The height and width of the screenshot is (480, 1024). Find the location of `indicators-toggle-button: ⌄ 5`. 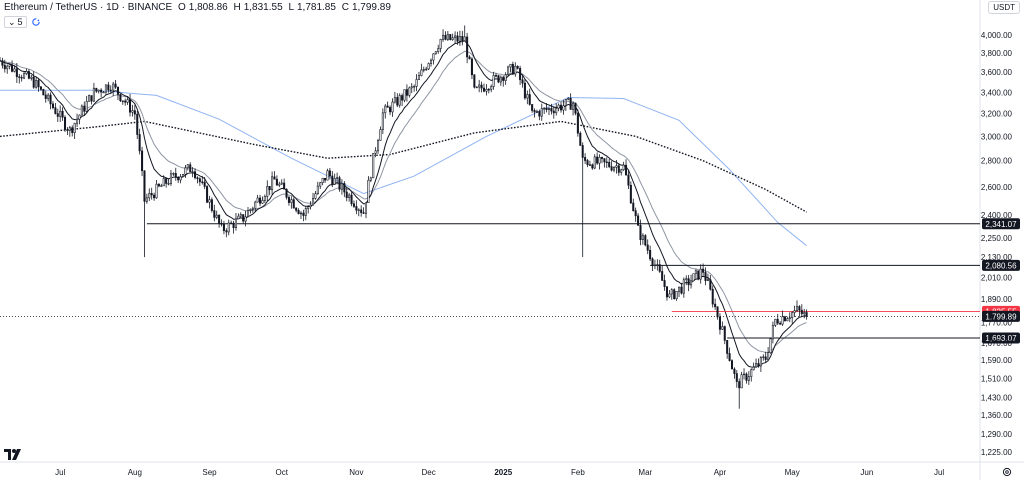

indicators-toggle-button: ⌄ 5 is located at coordinates (15, 22).